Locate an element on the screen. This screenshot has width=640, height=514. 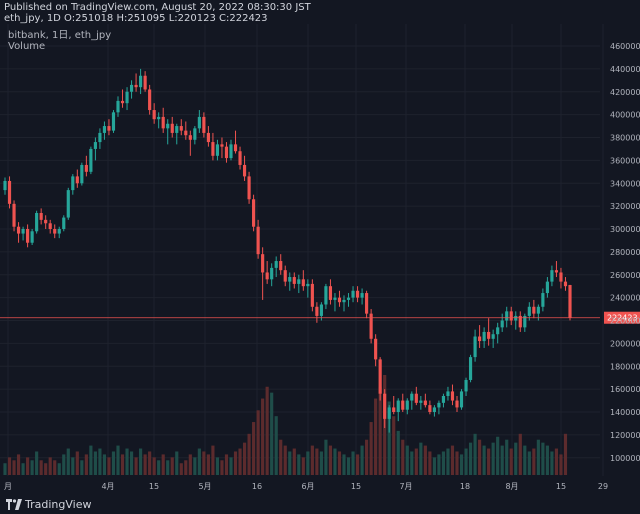
x-tick-label: 18 is located at coordinates (465, 486).